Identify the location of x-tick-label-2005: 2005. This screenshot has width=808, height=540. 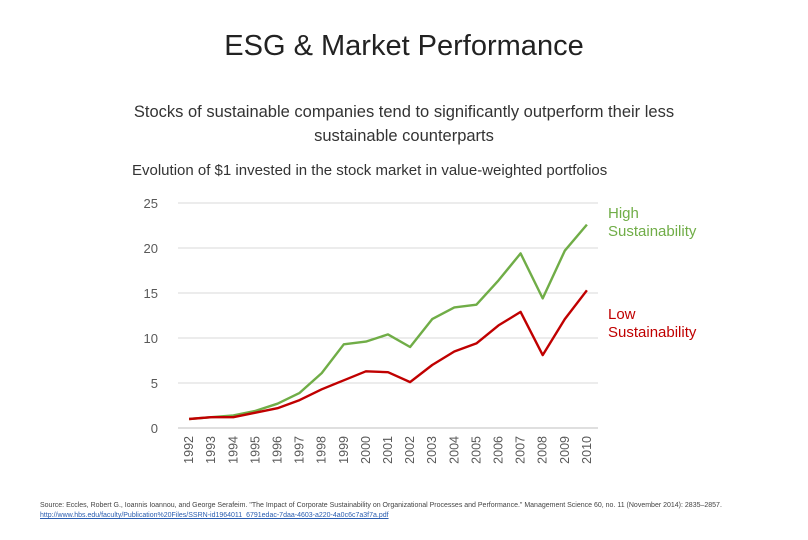
(476, 450).